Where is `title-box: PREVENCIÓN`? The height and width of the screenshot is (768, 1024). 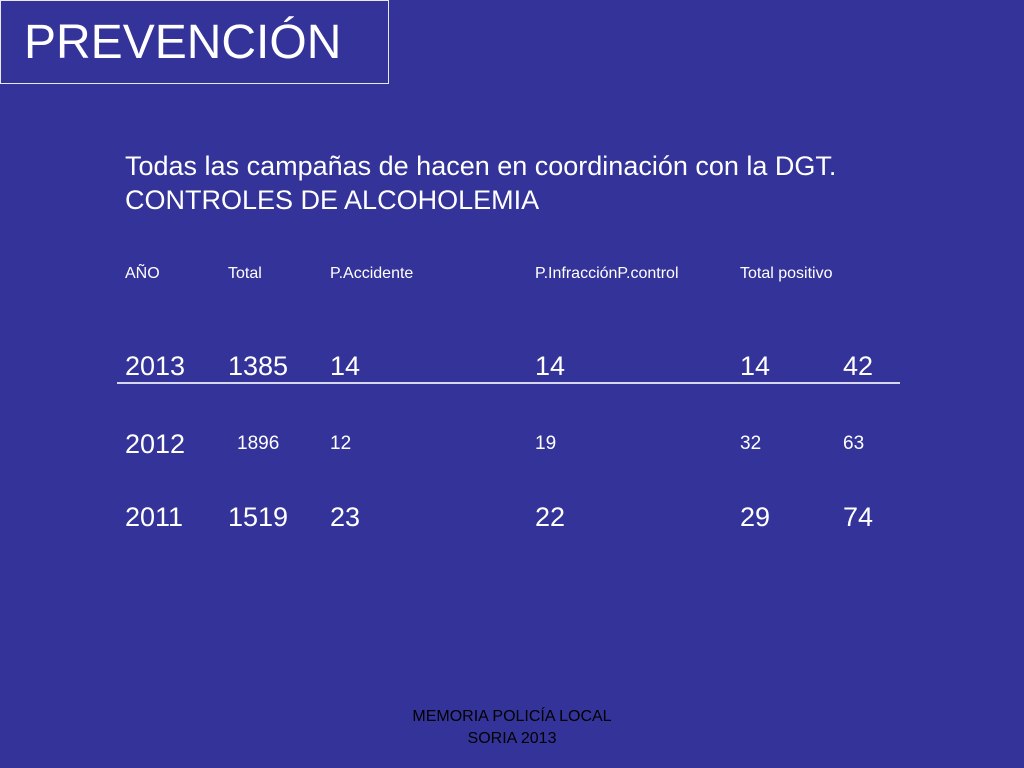 title-box: PREVENCIÓN is located at coordinates (194, 42).